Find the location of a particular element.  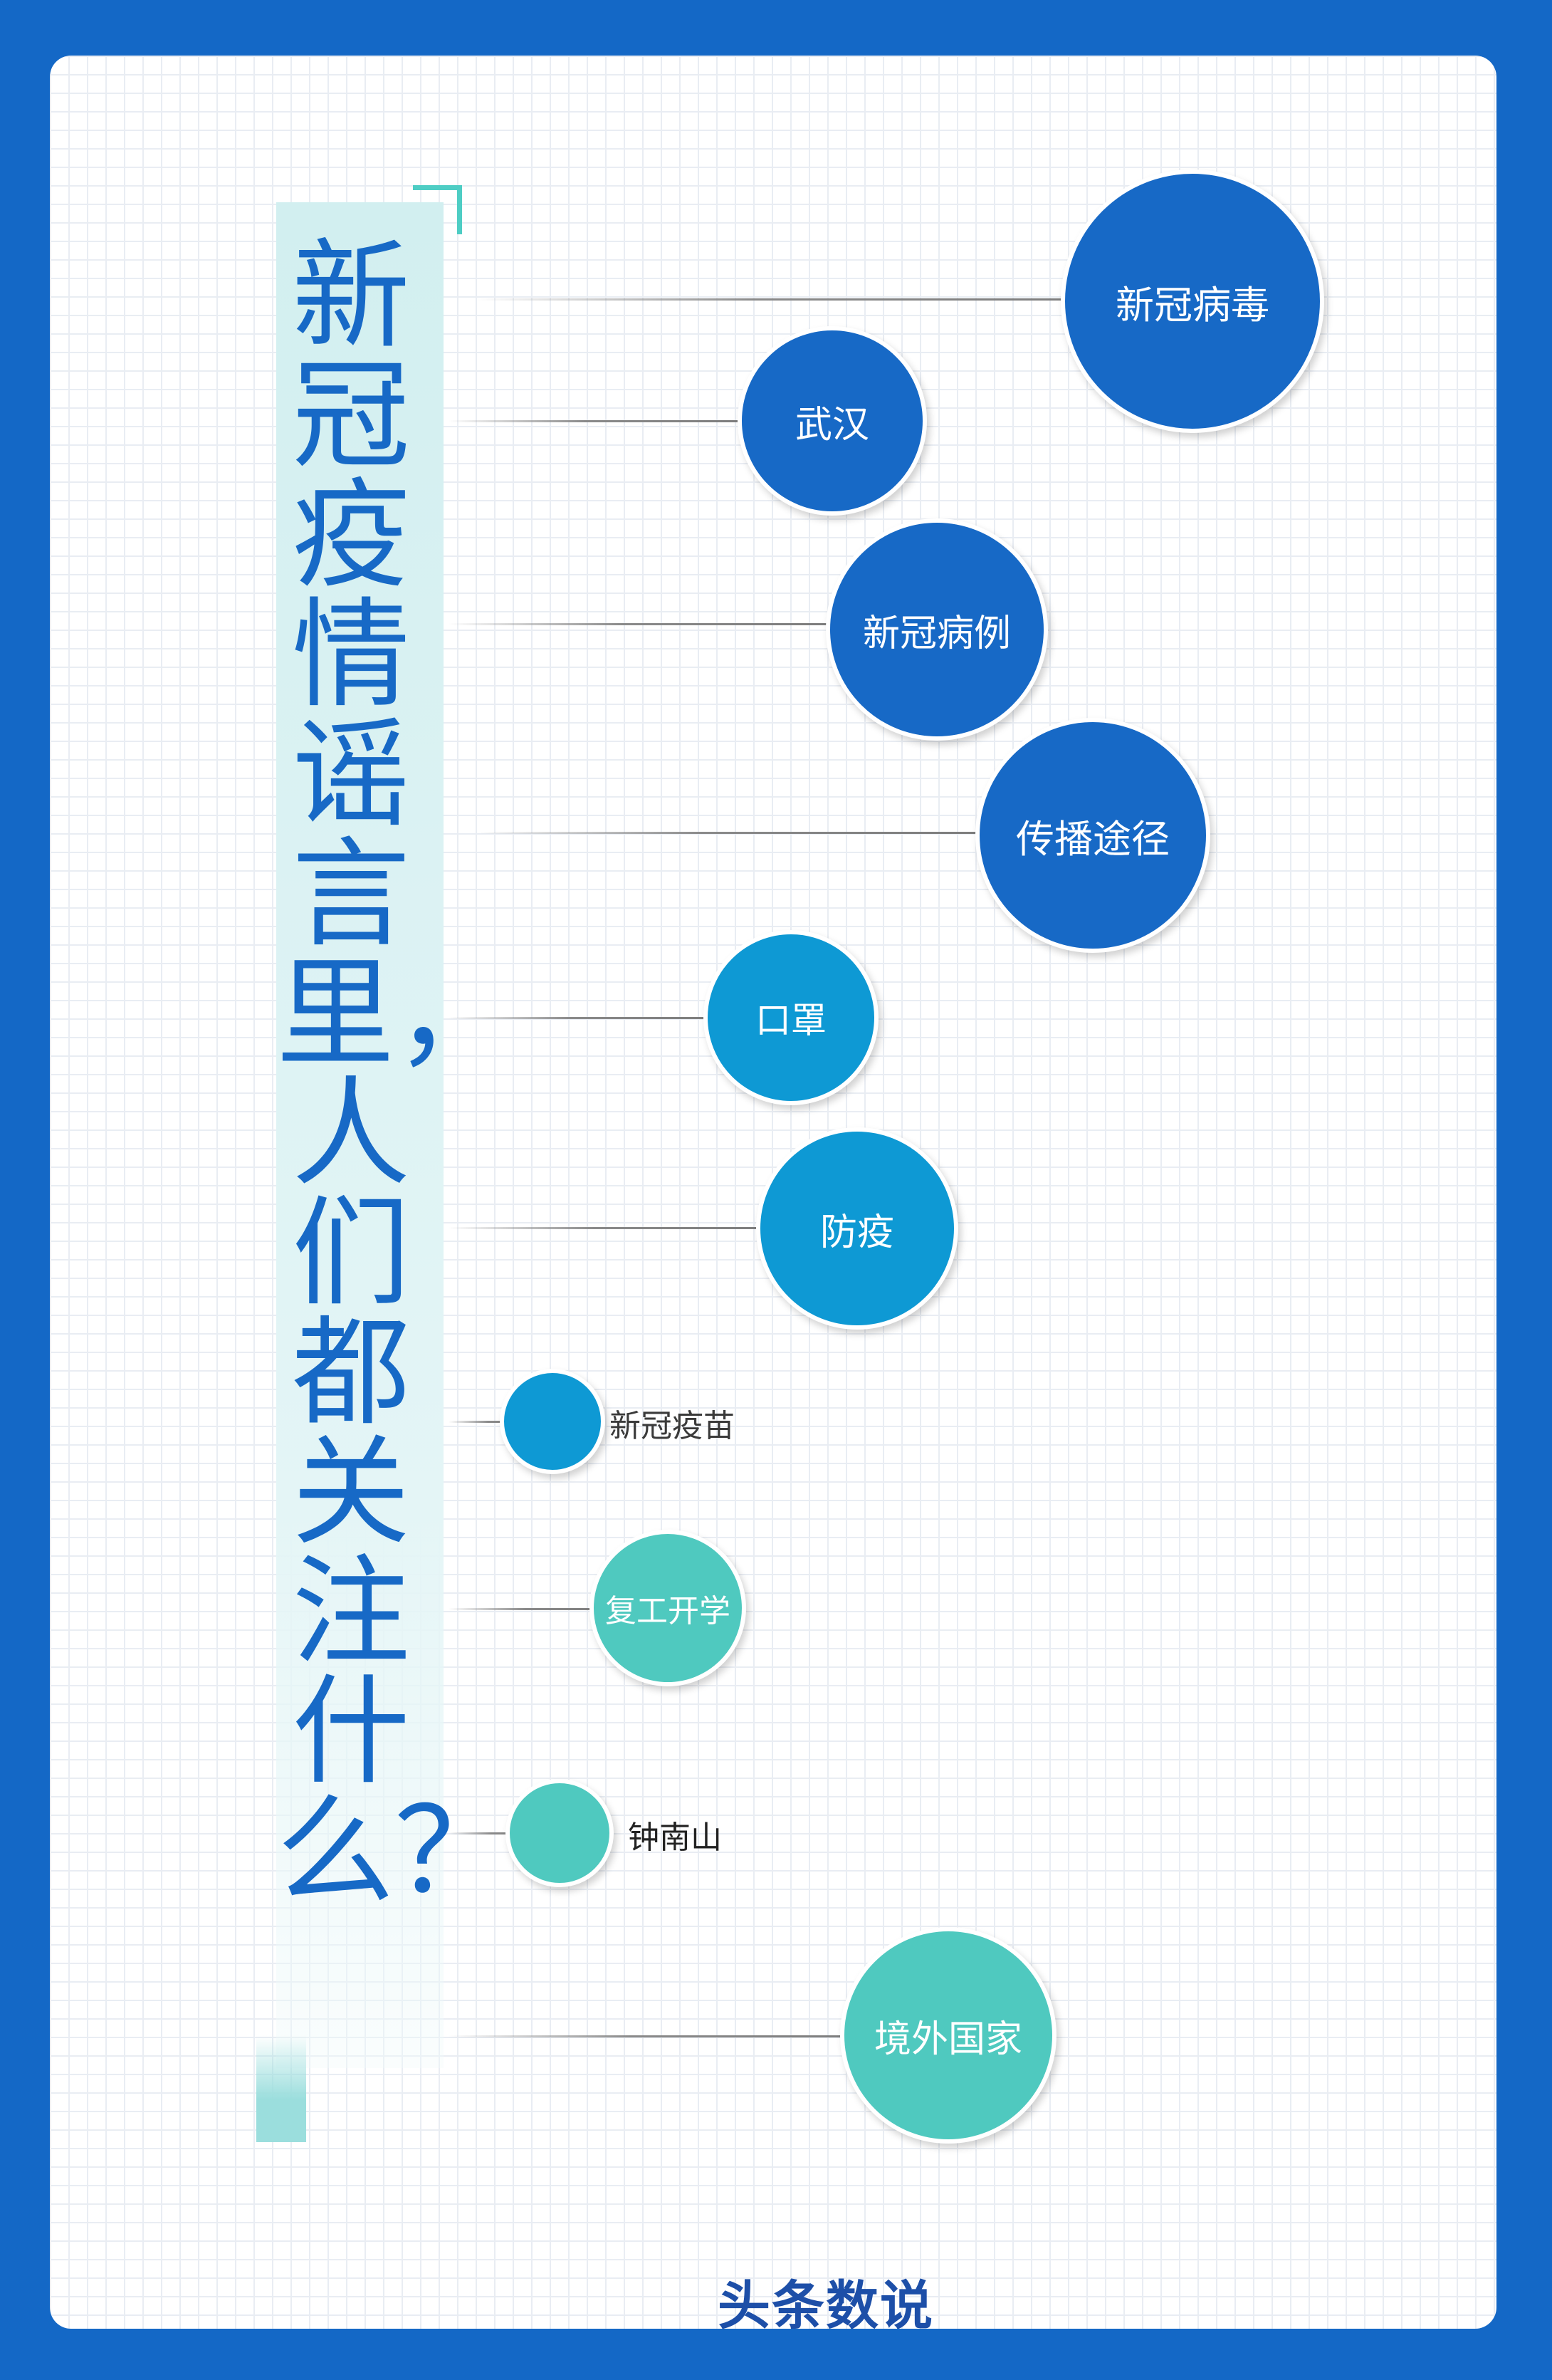

topic-bubble-口罩: 口罩 is located at coordinates (791, 1017).